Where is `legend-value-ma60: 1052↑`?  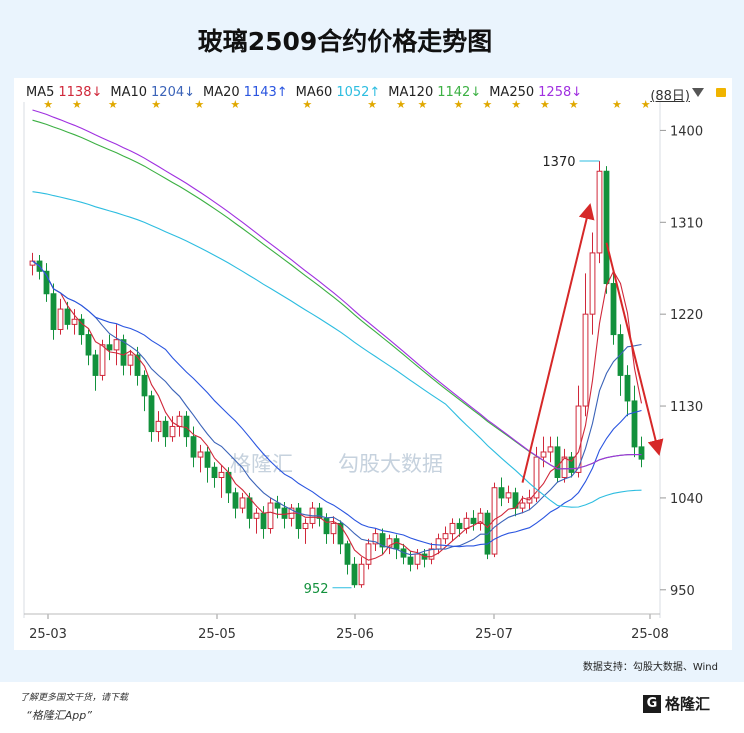
legend-value-ma60: 1052↑ is located at coordinates (358, 92).